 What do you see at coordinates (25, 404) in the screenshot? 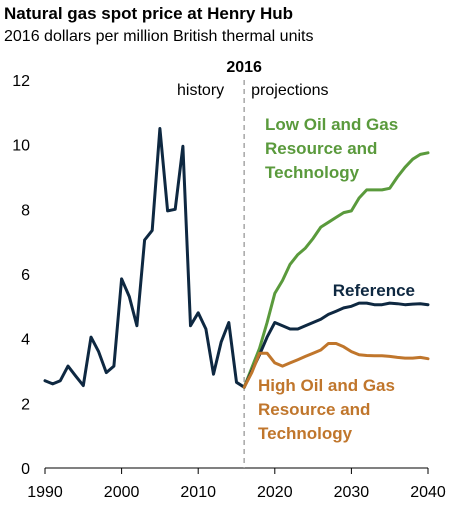
I see `y-tick-label: 2` at bounding box center [25, 404].